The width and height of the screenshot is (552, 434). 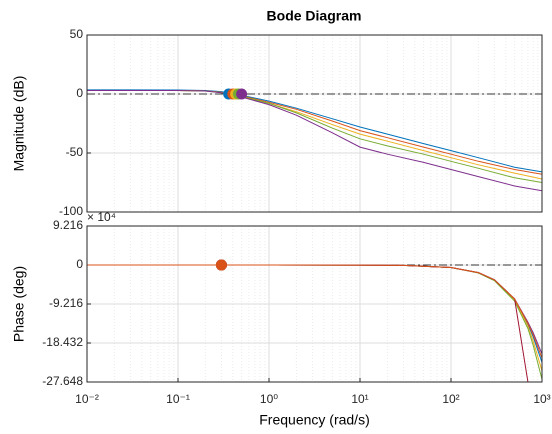 What do you see at coordinates (314, 420) in the screenshot?
I see `x-axis-label: Frequency (rad/s)` at bounding box center [314, 420].